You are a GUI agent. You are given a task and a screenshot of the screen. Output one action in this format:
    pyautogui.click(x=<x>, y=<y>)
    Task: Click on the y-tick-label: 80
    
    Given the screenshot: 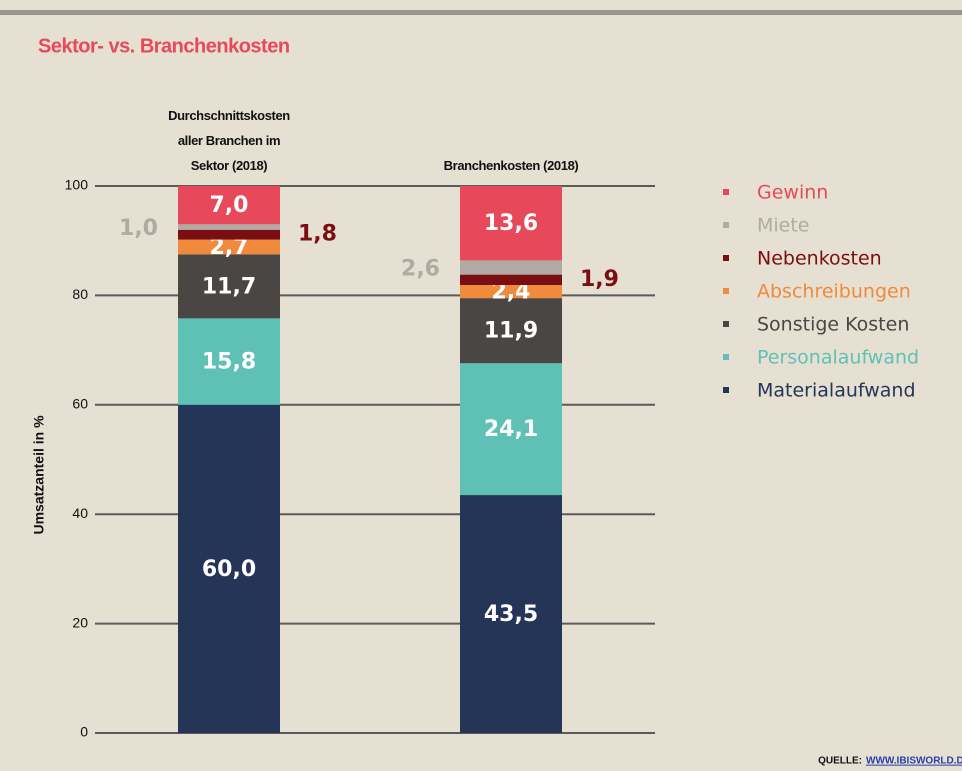 What is the action you would take?
    pyautogui.click(x=80, y=294)
    